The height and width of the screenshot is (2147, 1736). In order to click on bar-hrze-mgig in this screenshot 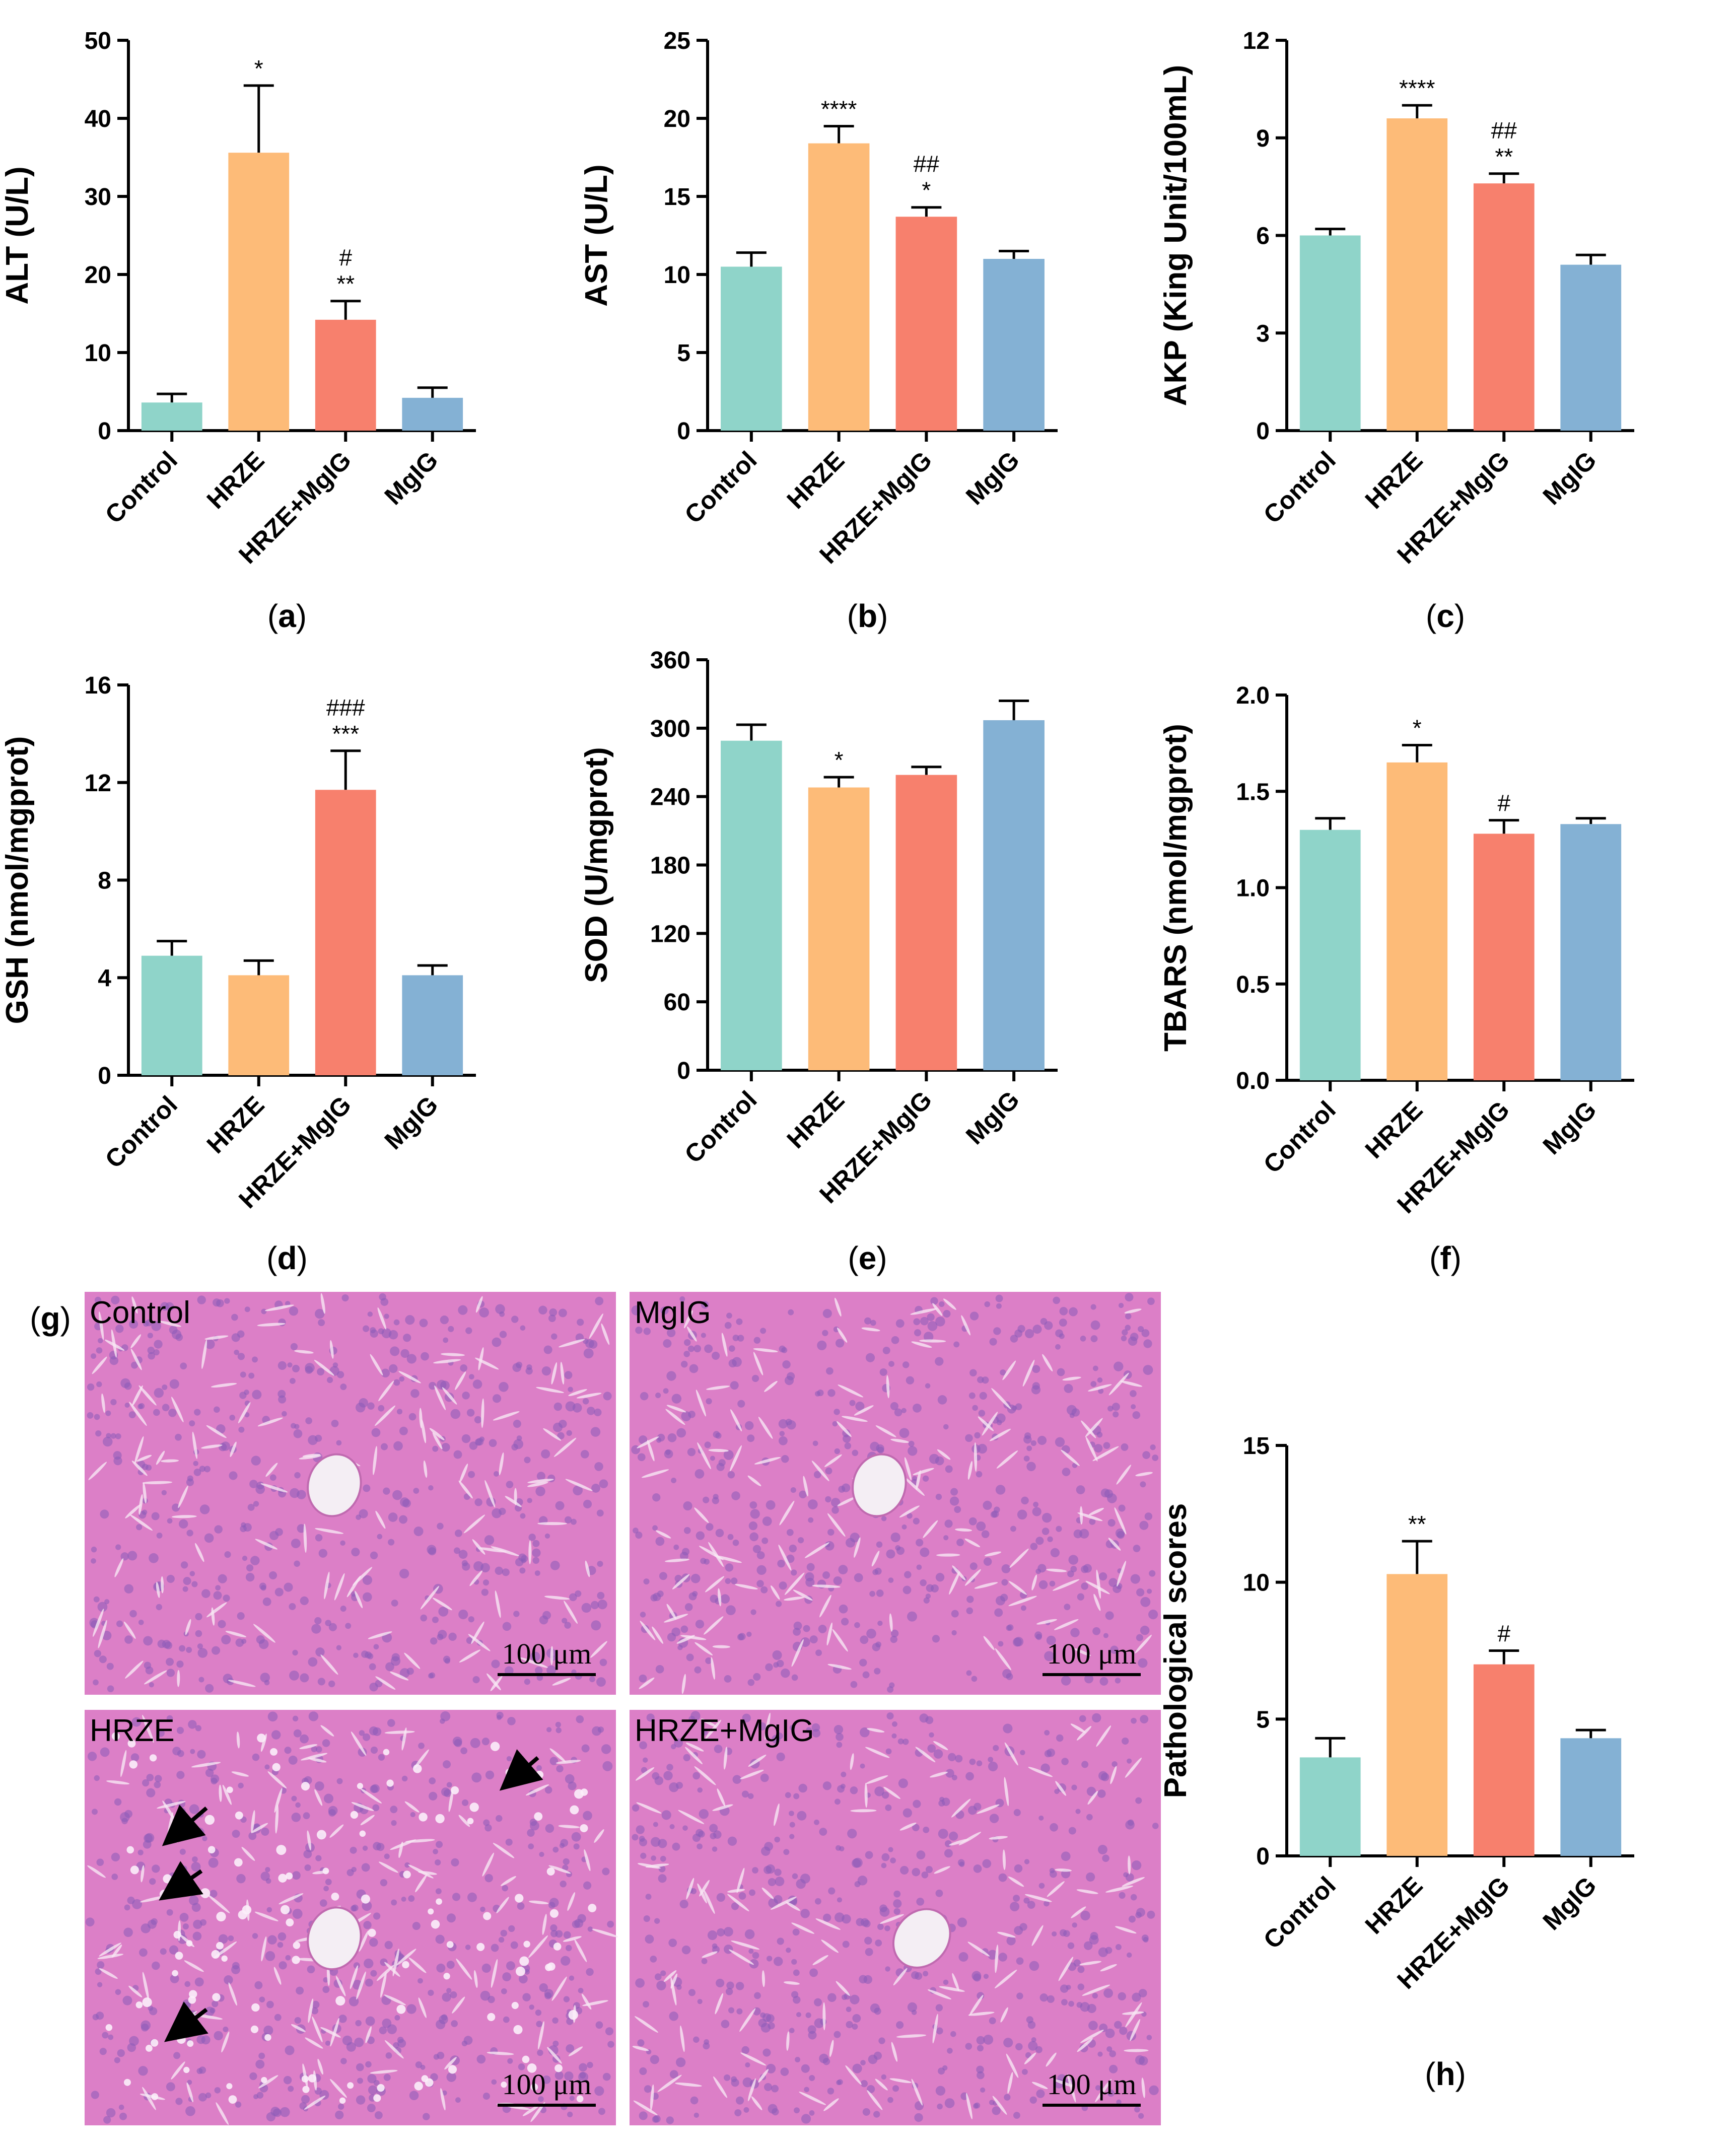, I will do `click(1504, 307)`.